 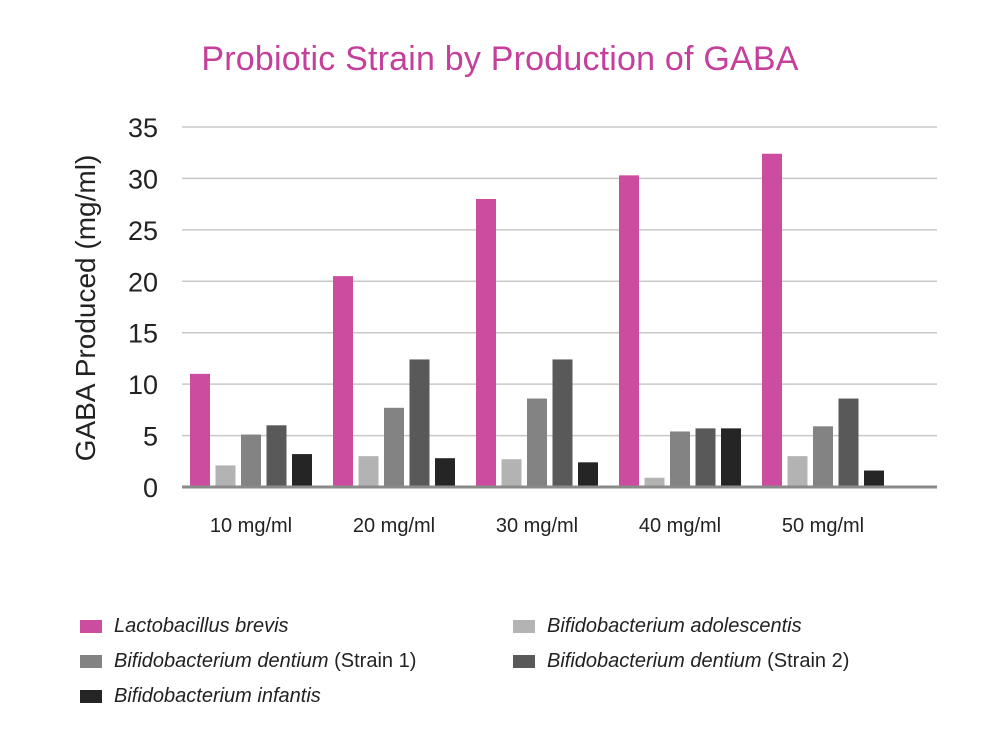 What do you see at coordinates (500, 59) in the screenshot?
I see `chart-title: Probiotic Strain by Production of GABA` at bounding box center [500, 59].